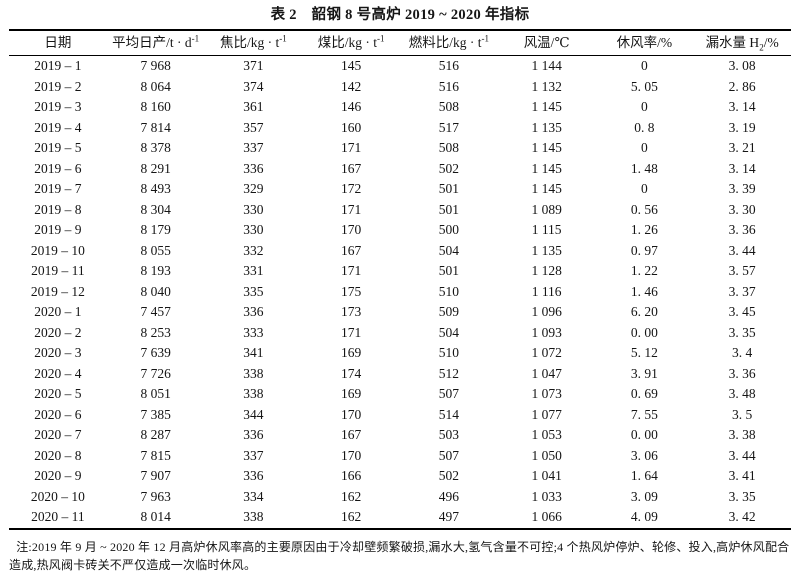 Image resolution: width=800 pixels, height=575 pixels. Describe the element at coordinates (57, 496) in the screenshot. I see `table-cell: 2020 – 10` at that location.